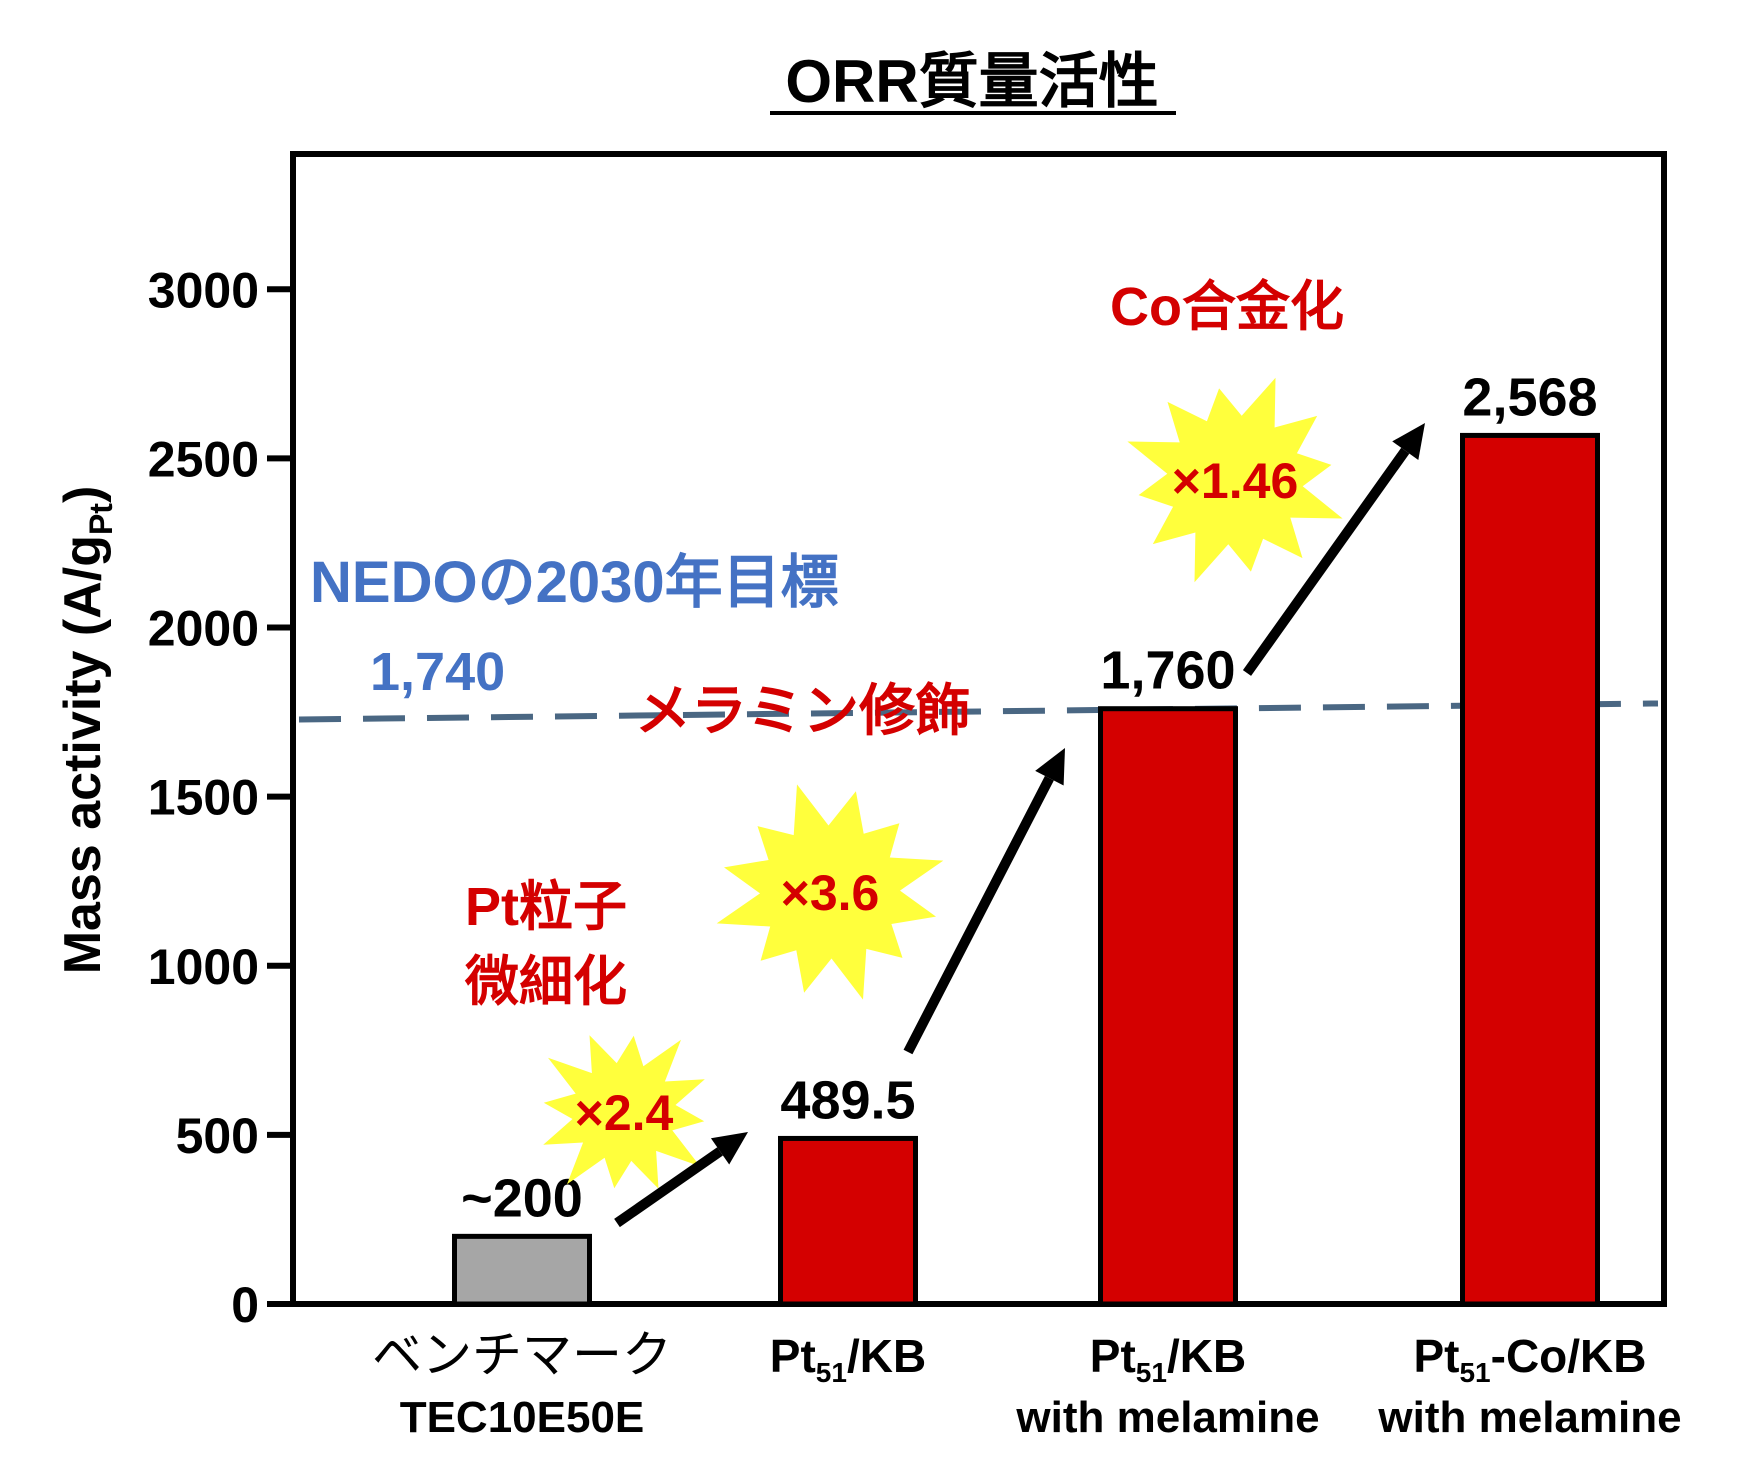  What do you see at coordinates (978, 636) in the screenshot?
I see `target-line-group: NEDOの2030年目標 1,740` at bounding box center [978, 636].